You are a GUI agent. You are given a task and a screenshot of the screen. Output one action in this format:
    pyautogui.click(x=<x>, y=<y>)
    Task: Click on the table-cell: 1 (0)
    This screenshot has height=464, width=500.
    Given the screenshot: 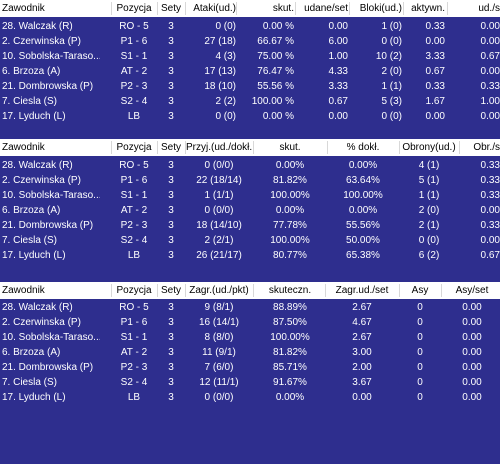 What is the action you would take?
    pyautogui.click(x=391, y=26)
    